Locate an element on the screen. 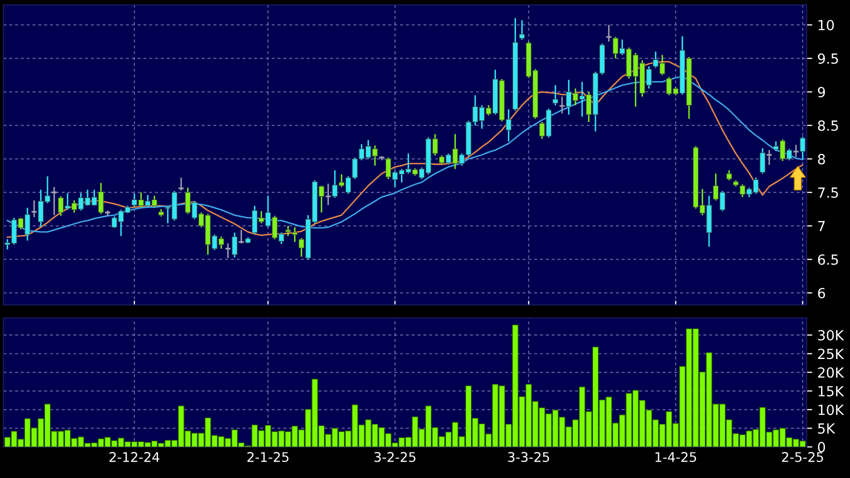  x-tick-label: 2-1-25 is located at coordinates (267, 457).